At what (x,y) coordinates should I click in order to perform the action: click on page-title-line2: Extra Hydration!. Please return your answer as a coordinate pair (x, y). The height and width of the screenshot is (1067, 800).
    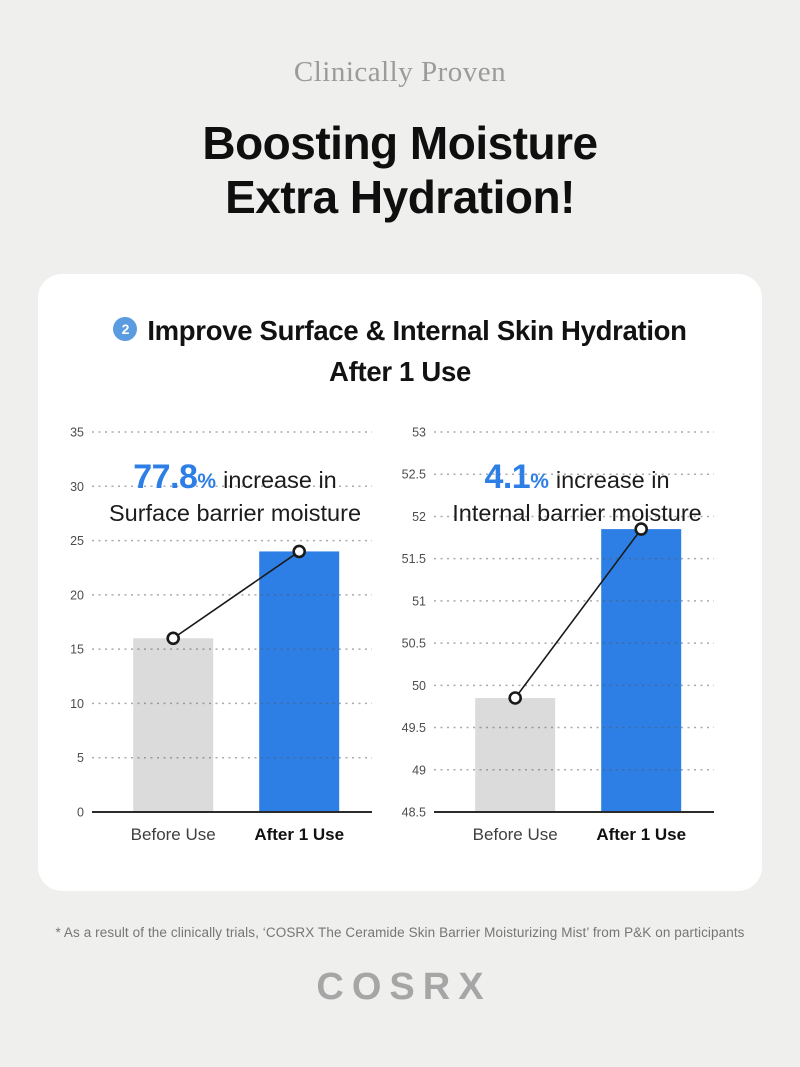
    Looking at the image, I should click on (400, 196).